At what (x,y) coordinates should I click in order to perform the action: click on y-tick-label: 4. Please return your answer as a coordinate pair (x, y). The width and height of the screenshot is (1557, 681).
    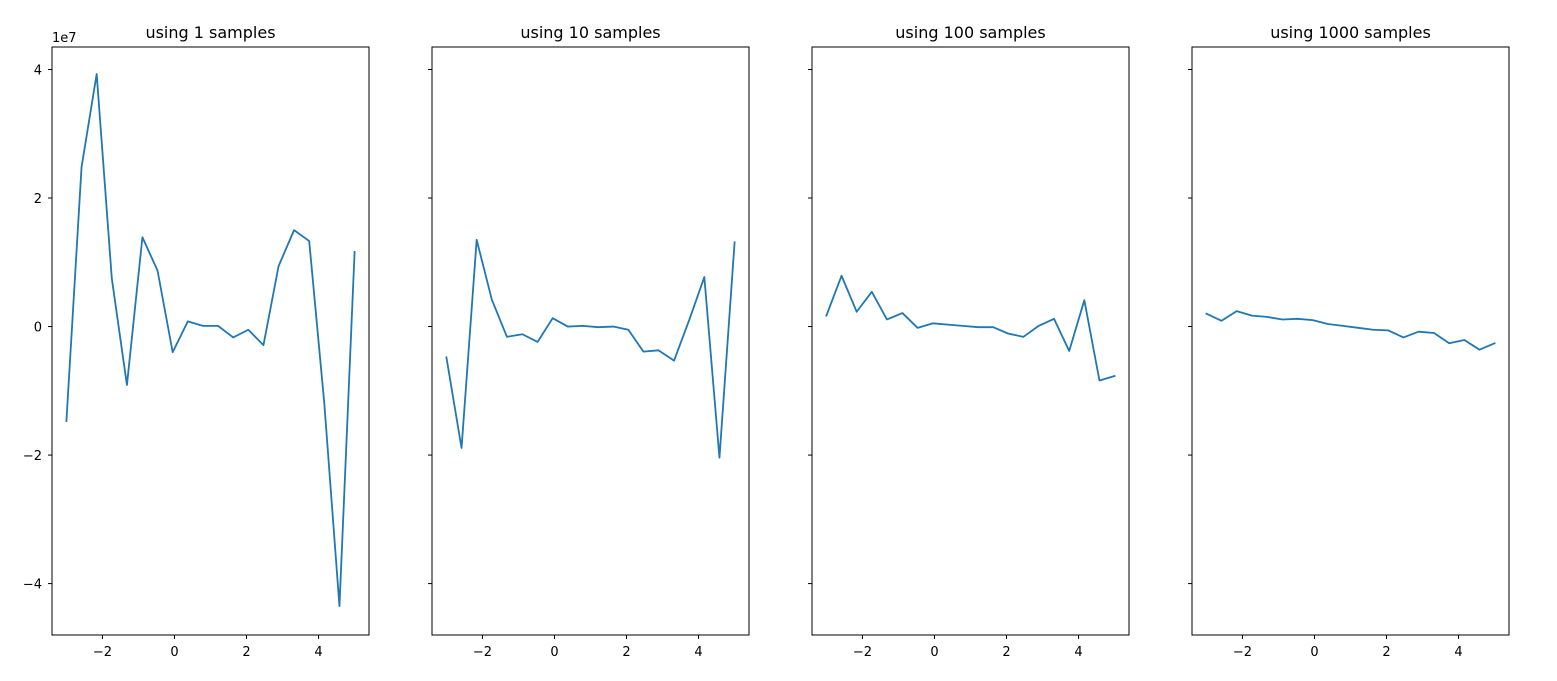
    Looking at the image, I should click on (38, 70).